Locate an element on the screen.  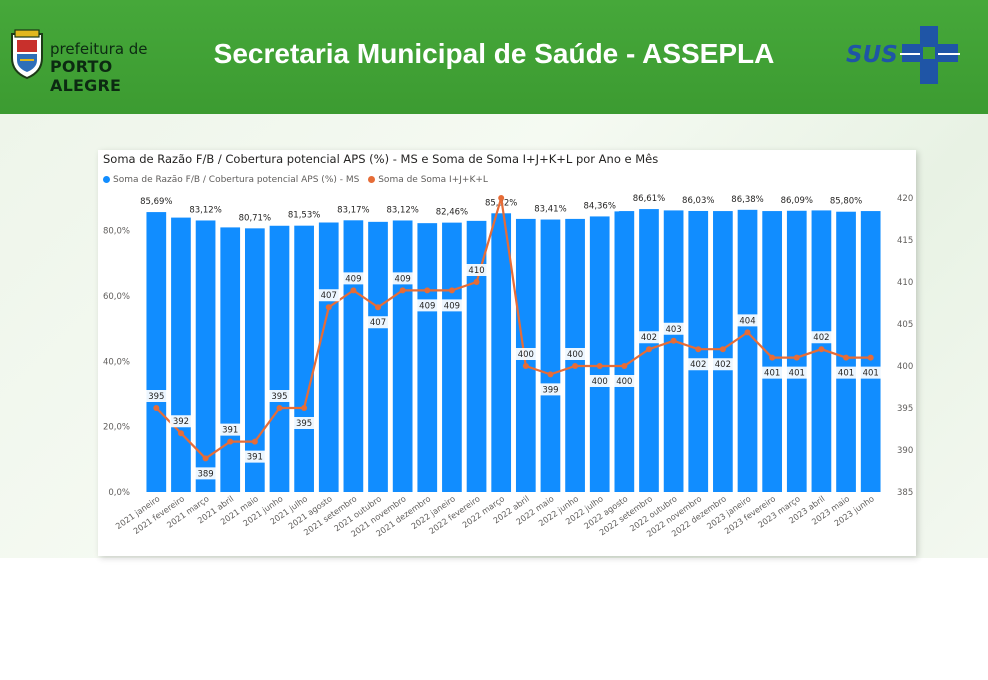
bar-data-label: 86,09% is located at coordinates (797, 201).